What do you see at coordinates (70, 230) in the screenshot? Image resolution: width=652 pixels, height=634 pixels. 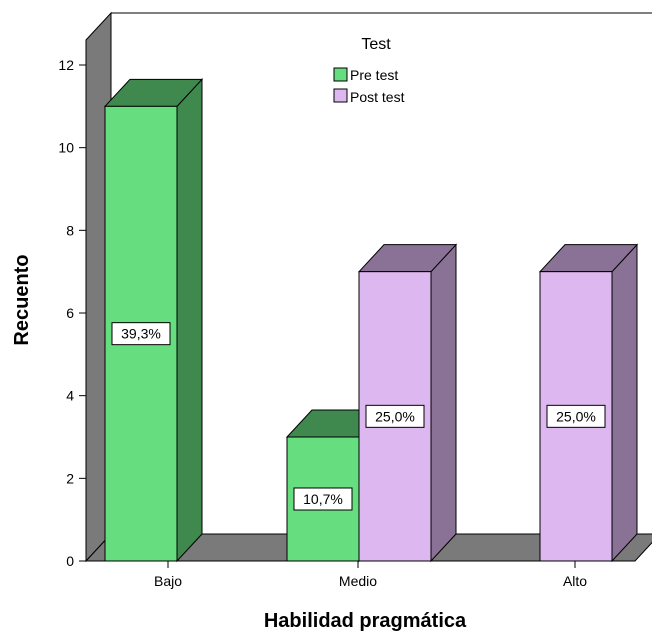 I see `y-tick-label: 8` at bounding box center [70, 230].